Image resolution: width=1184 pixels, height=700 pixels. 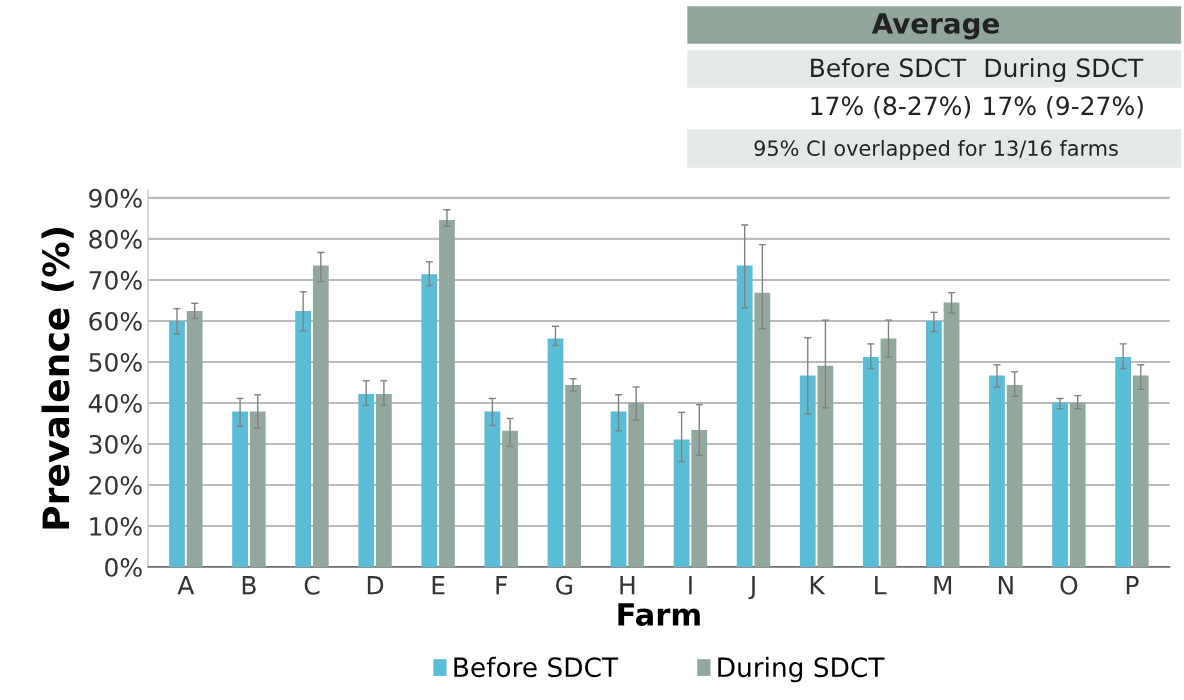 What do you see at coordinates (115, 485) in the screenshot?
I see `y-tick-label: 20%` at bounding box center [115, 485].